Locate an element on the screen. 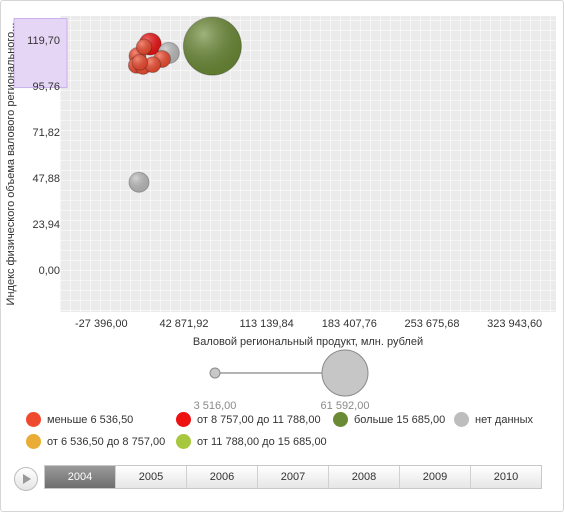 Image resolution: width=564 pixels, height=512 pixels. legend-item: меньше 6 536,50 is located at coordinates (79, 419).